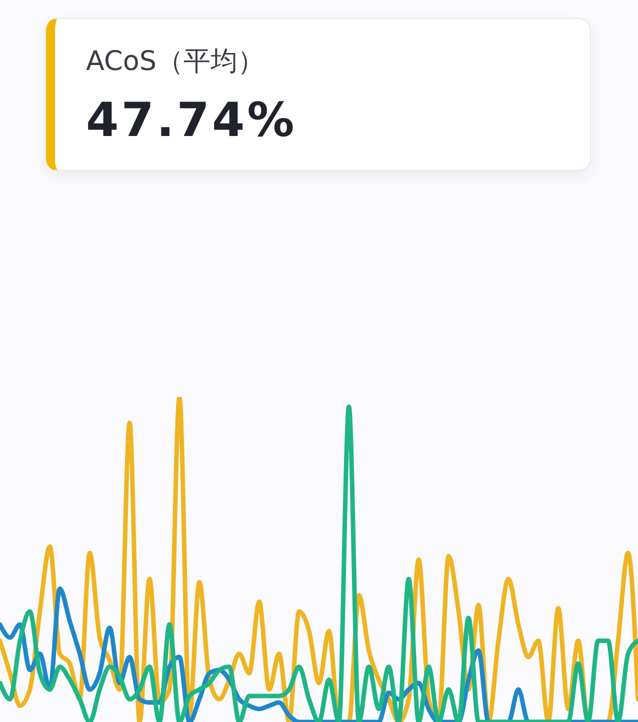  What do you see at coordinates (175, 62) in the screenshot?
I see `text: ACoS（平均）` at bounding box center [175, 62].